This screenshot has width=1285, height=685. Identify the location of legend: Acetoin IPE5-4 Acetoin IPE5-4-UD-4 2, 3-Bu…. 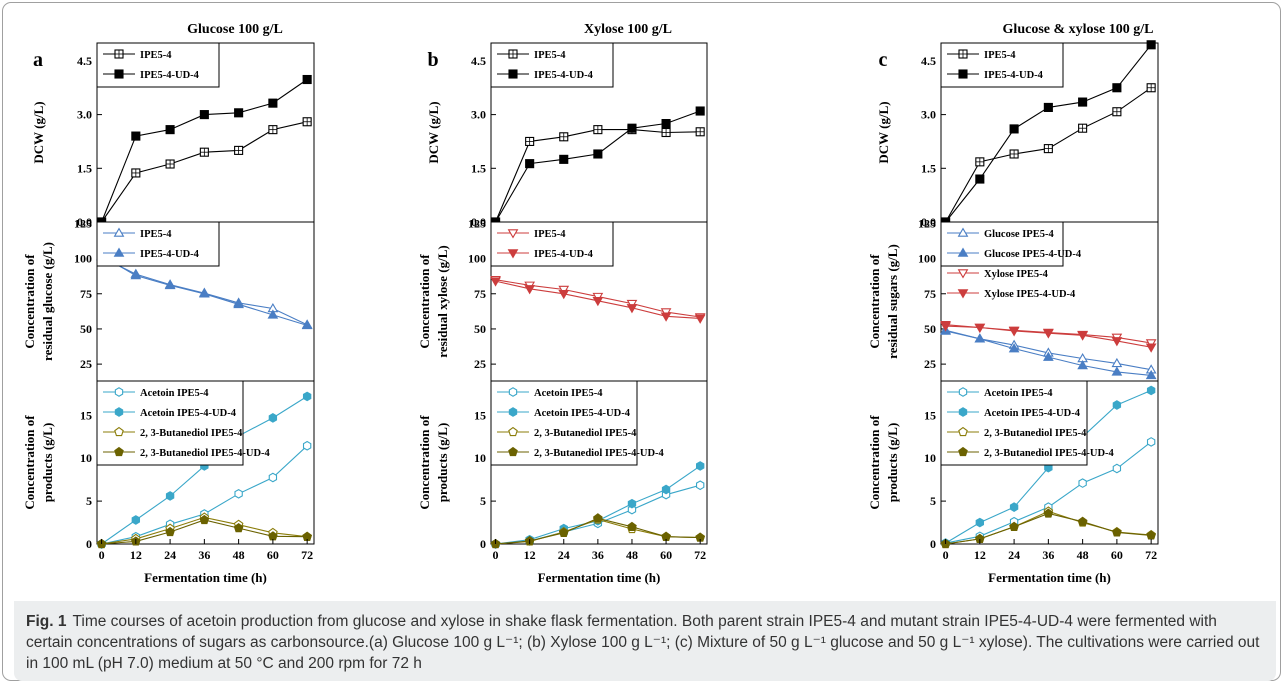
(183, 423).